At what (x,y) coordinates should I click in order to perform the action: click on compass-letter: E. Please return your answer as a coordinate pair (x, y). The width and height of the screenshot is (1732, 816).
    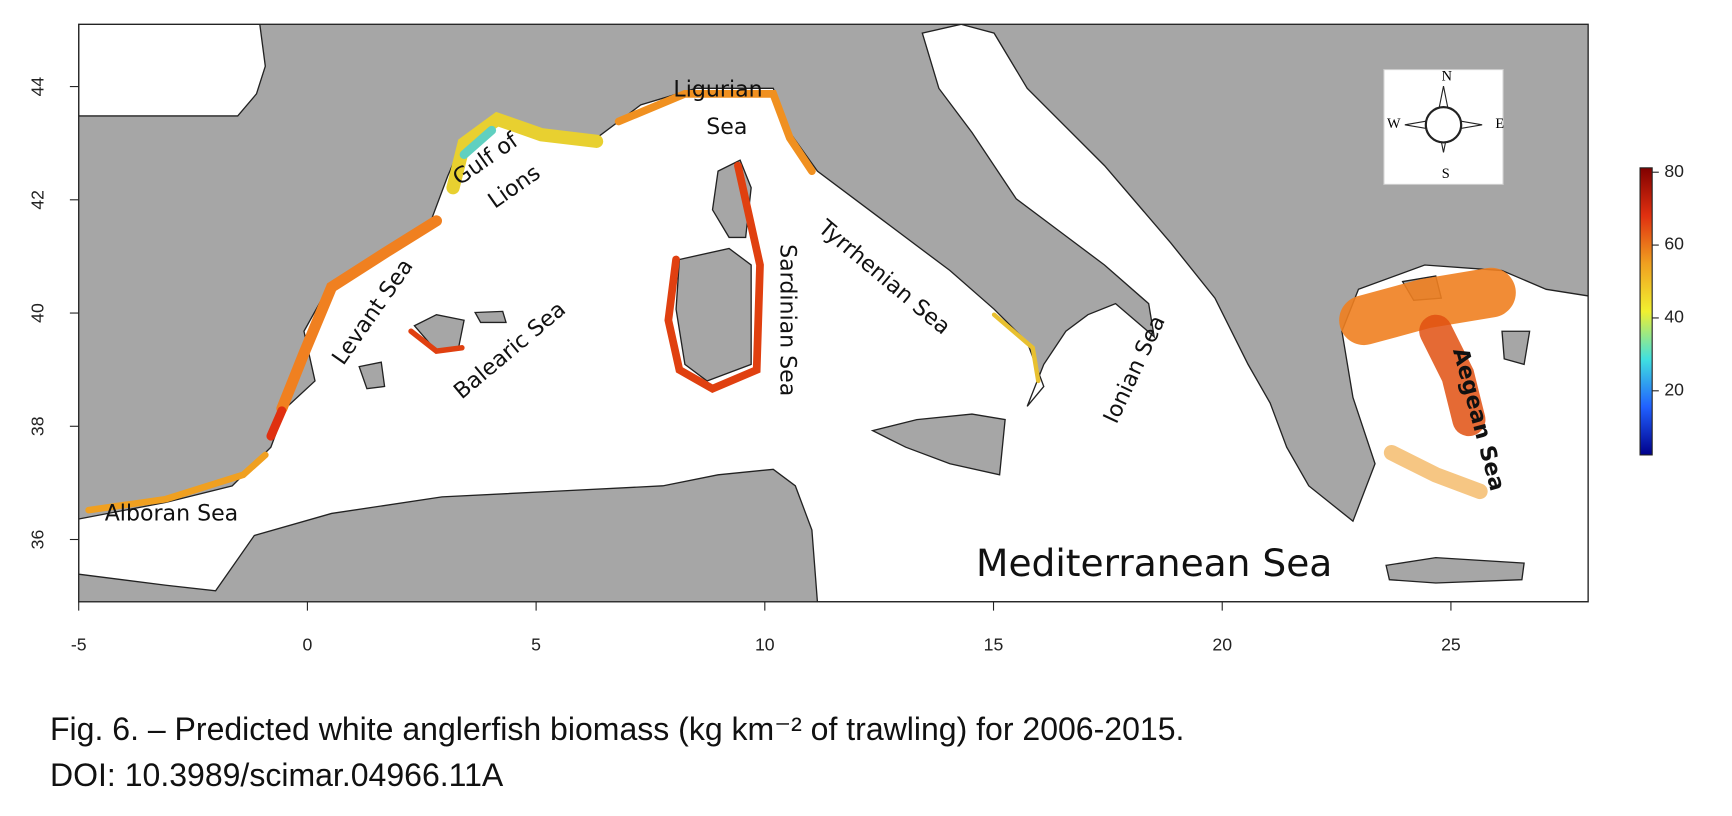
    Looking at the image, I should click on (1499, 124).